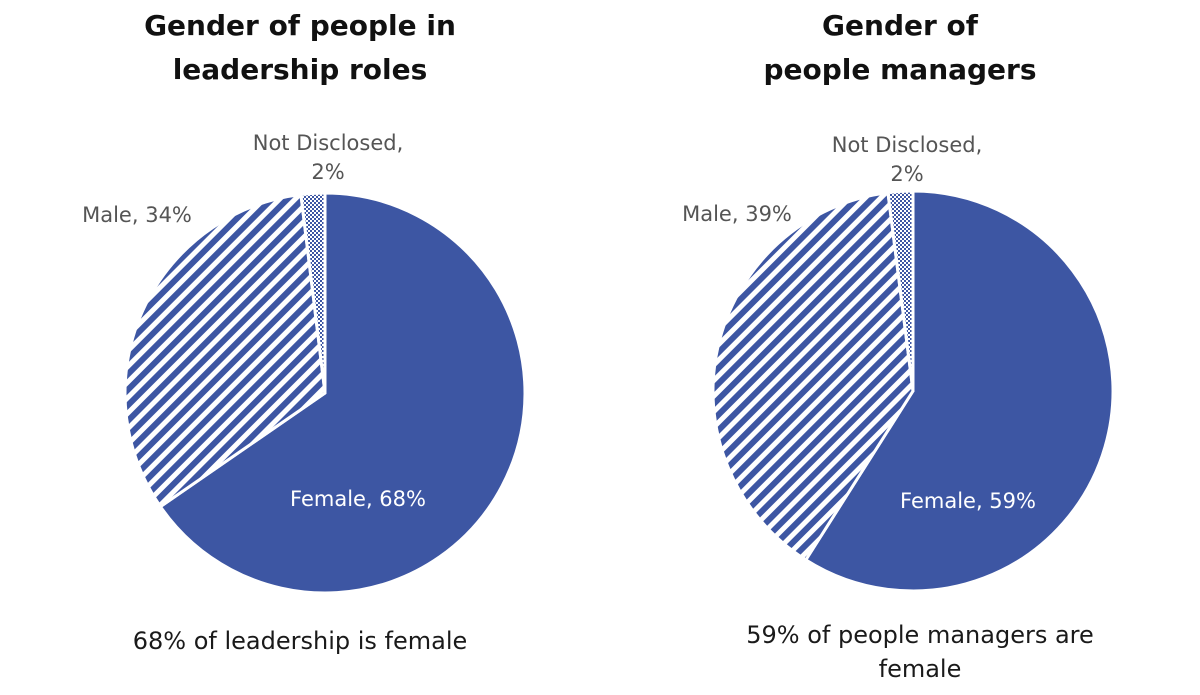 Image resolution: width=1200 pixels, height=695 pixels. I want to click on caption-line-1: 59% of people managers are, so click(920, 635).